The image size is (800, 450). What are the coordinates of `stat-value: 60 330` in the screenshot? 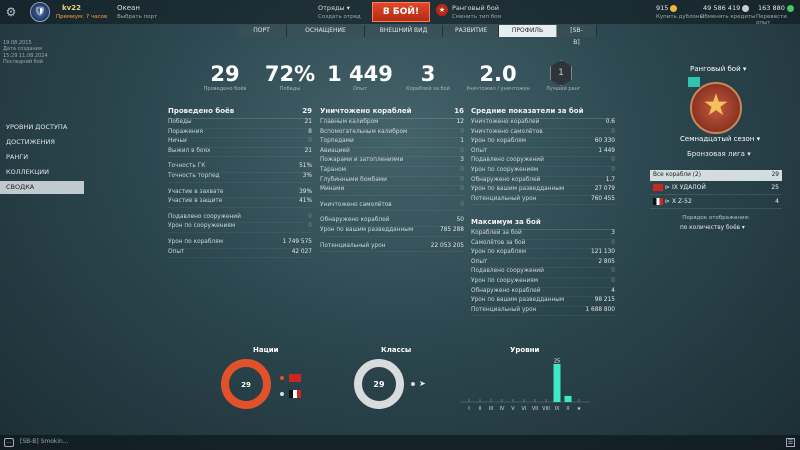 It's located at (604, 141).